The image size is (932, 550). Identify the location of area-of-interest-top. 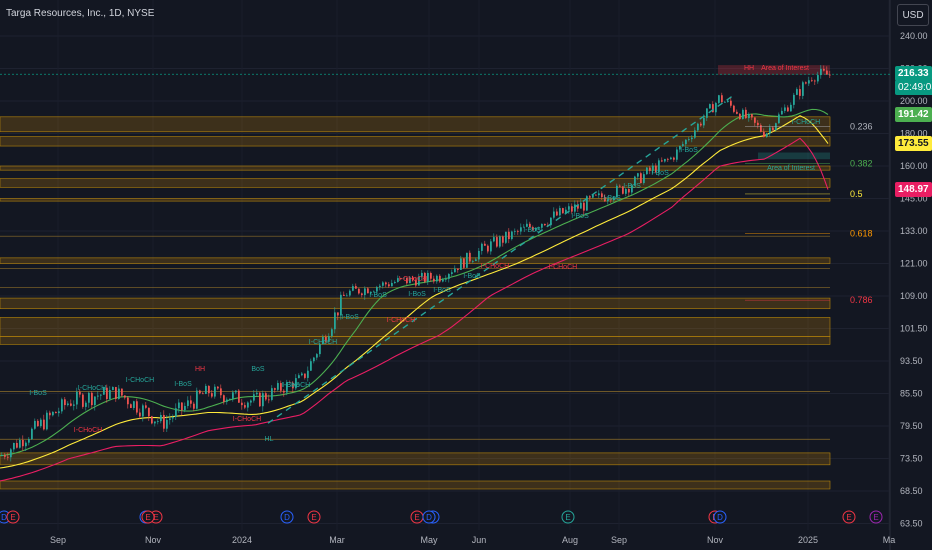
(774, 70).